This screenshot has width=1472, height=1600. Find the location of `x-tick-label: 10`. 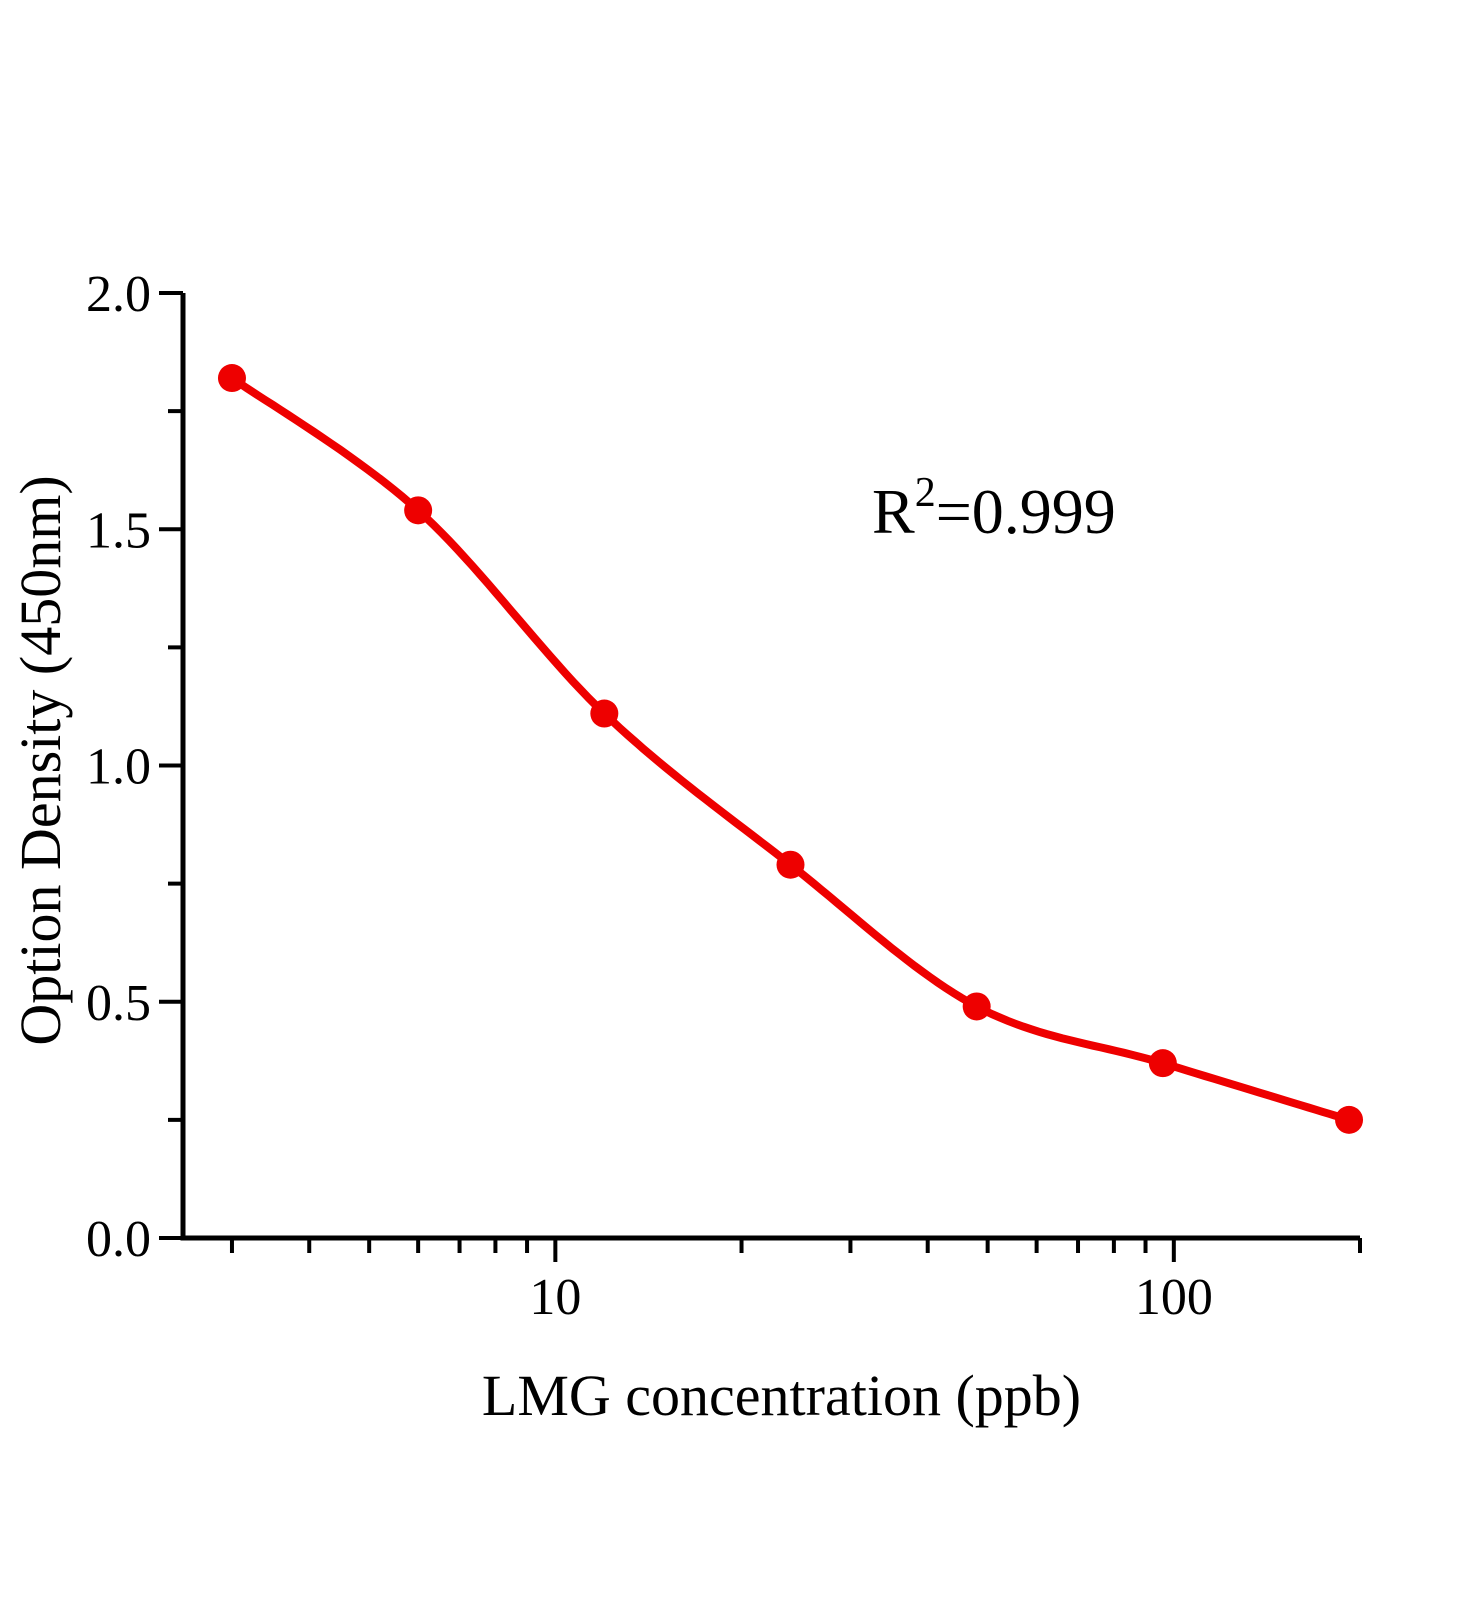

x-tick-label: 10 is located at coordinates (555, 1297).